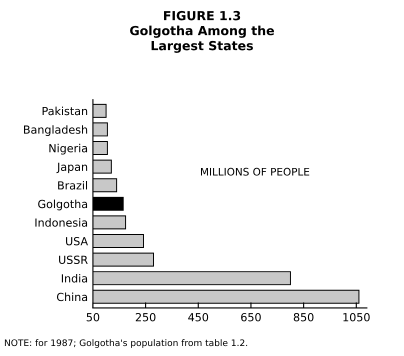  Describe the element at coordinates (146, 317) in the screenshot. I see `x-tick-label: 250` at that location.